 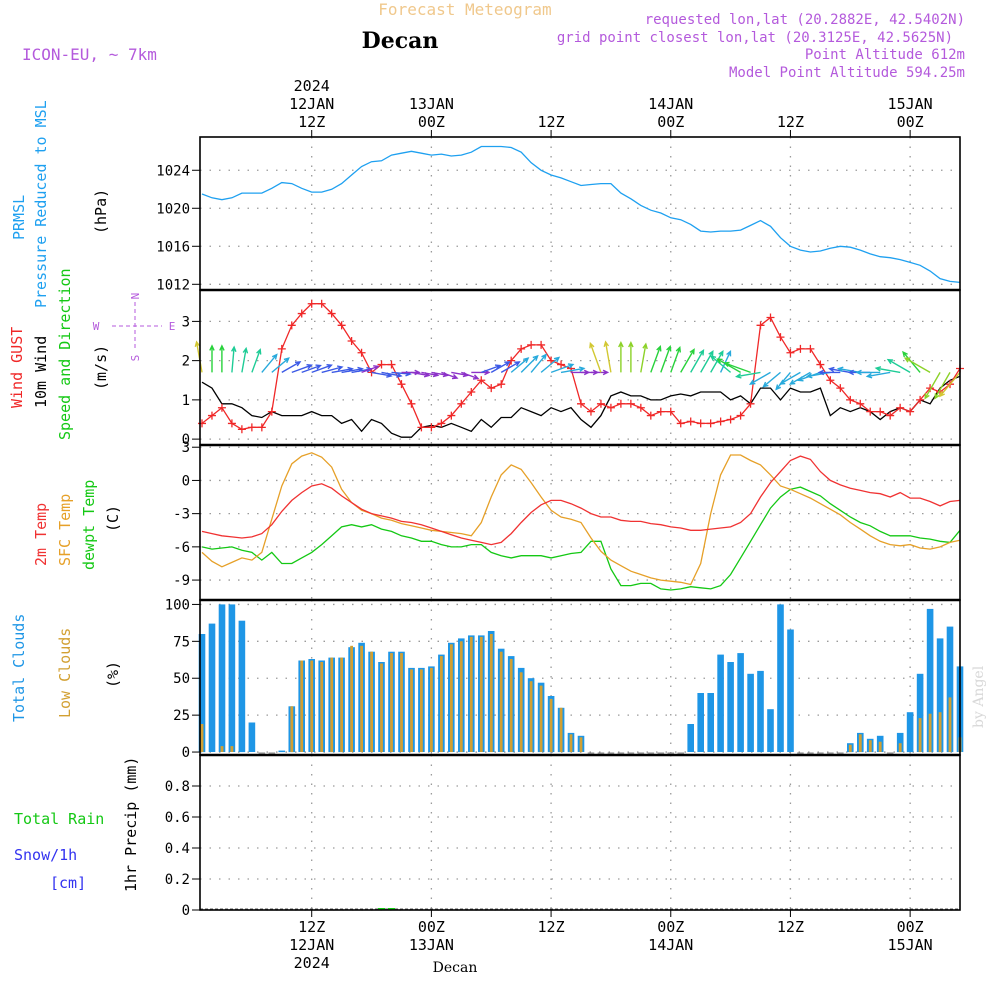 I want to click on clouds-ytick-label: 25, so click(x=181, y=716).